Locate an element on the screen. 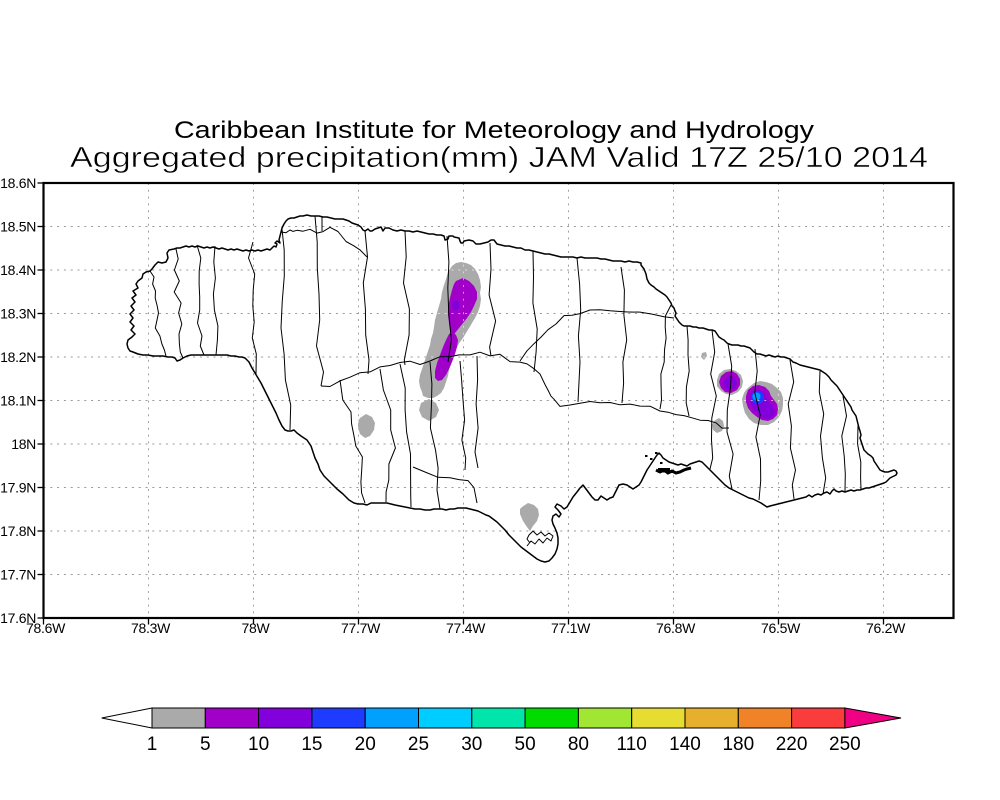  svg-text: 10 is located at coordinates (258, 744).